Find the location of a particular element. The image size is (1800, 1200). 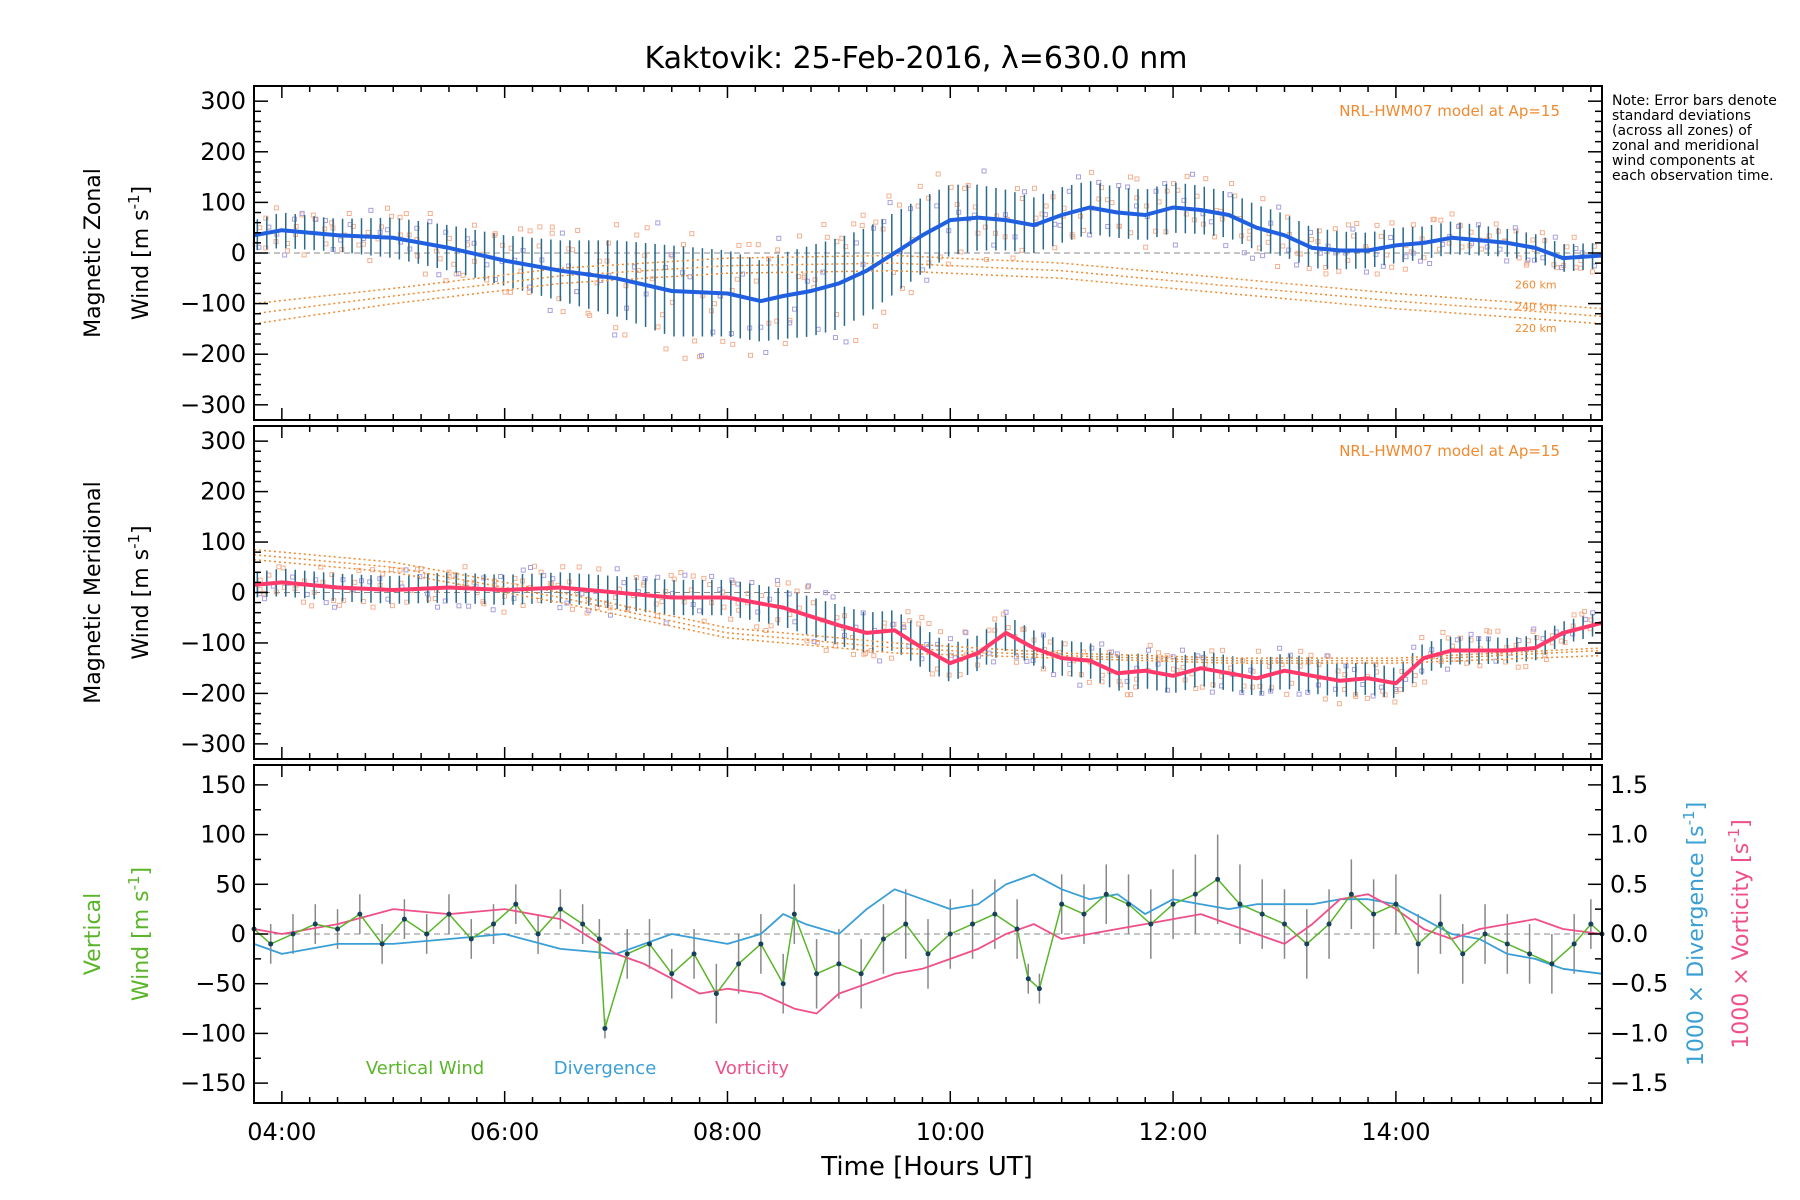

y-tick-label: 300 is located at coordinates (223, 101).